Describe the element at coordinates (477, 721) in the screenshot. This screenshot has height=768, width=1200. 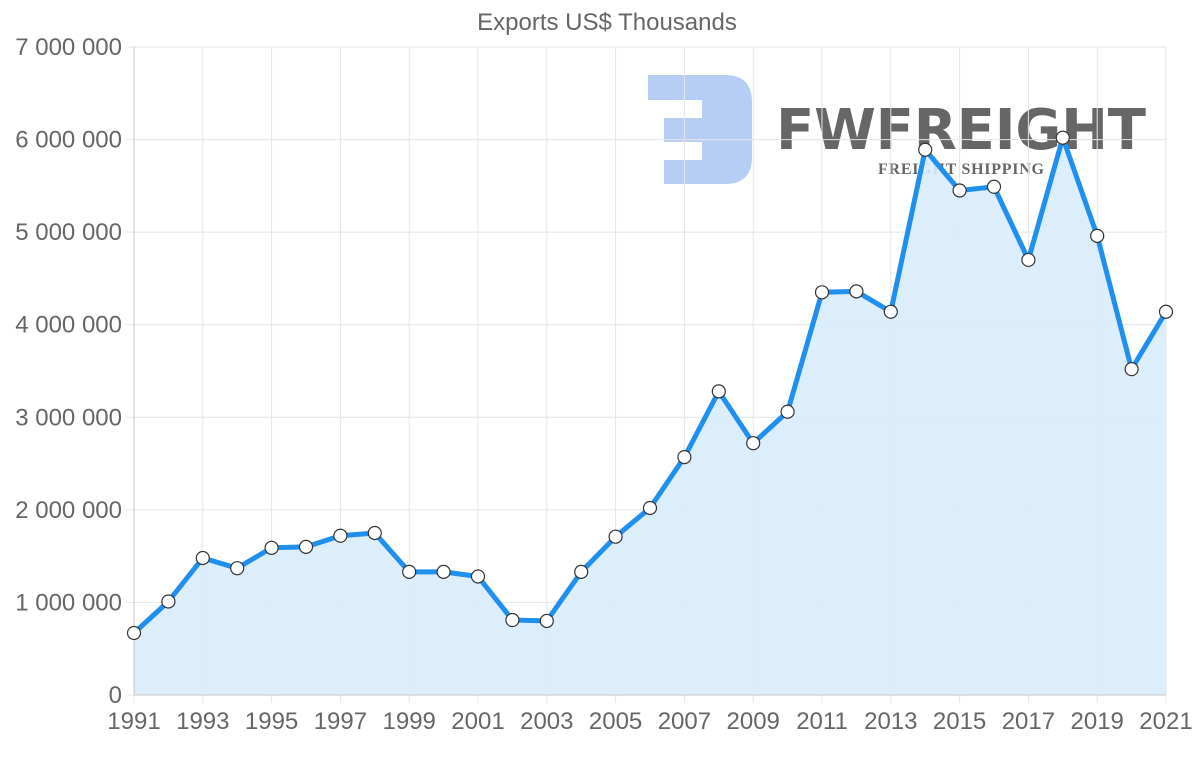
I see `x-tick-label: 2001` at that location.